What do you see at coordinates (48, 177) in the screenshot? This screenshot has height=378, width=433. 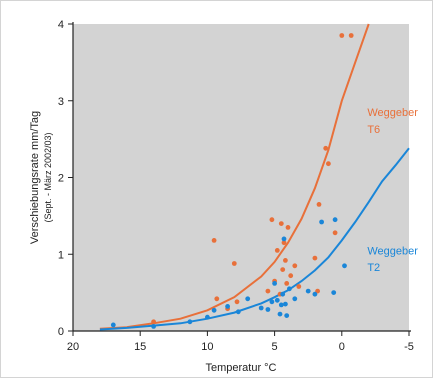 I see `y-axis-sublabel: (Sept. - März 2002/03)` at bounding box center [48, 177].